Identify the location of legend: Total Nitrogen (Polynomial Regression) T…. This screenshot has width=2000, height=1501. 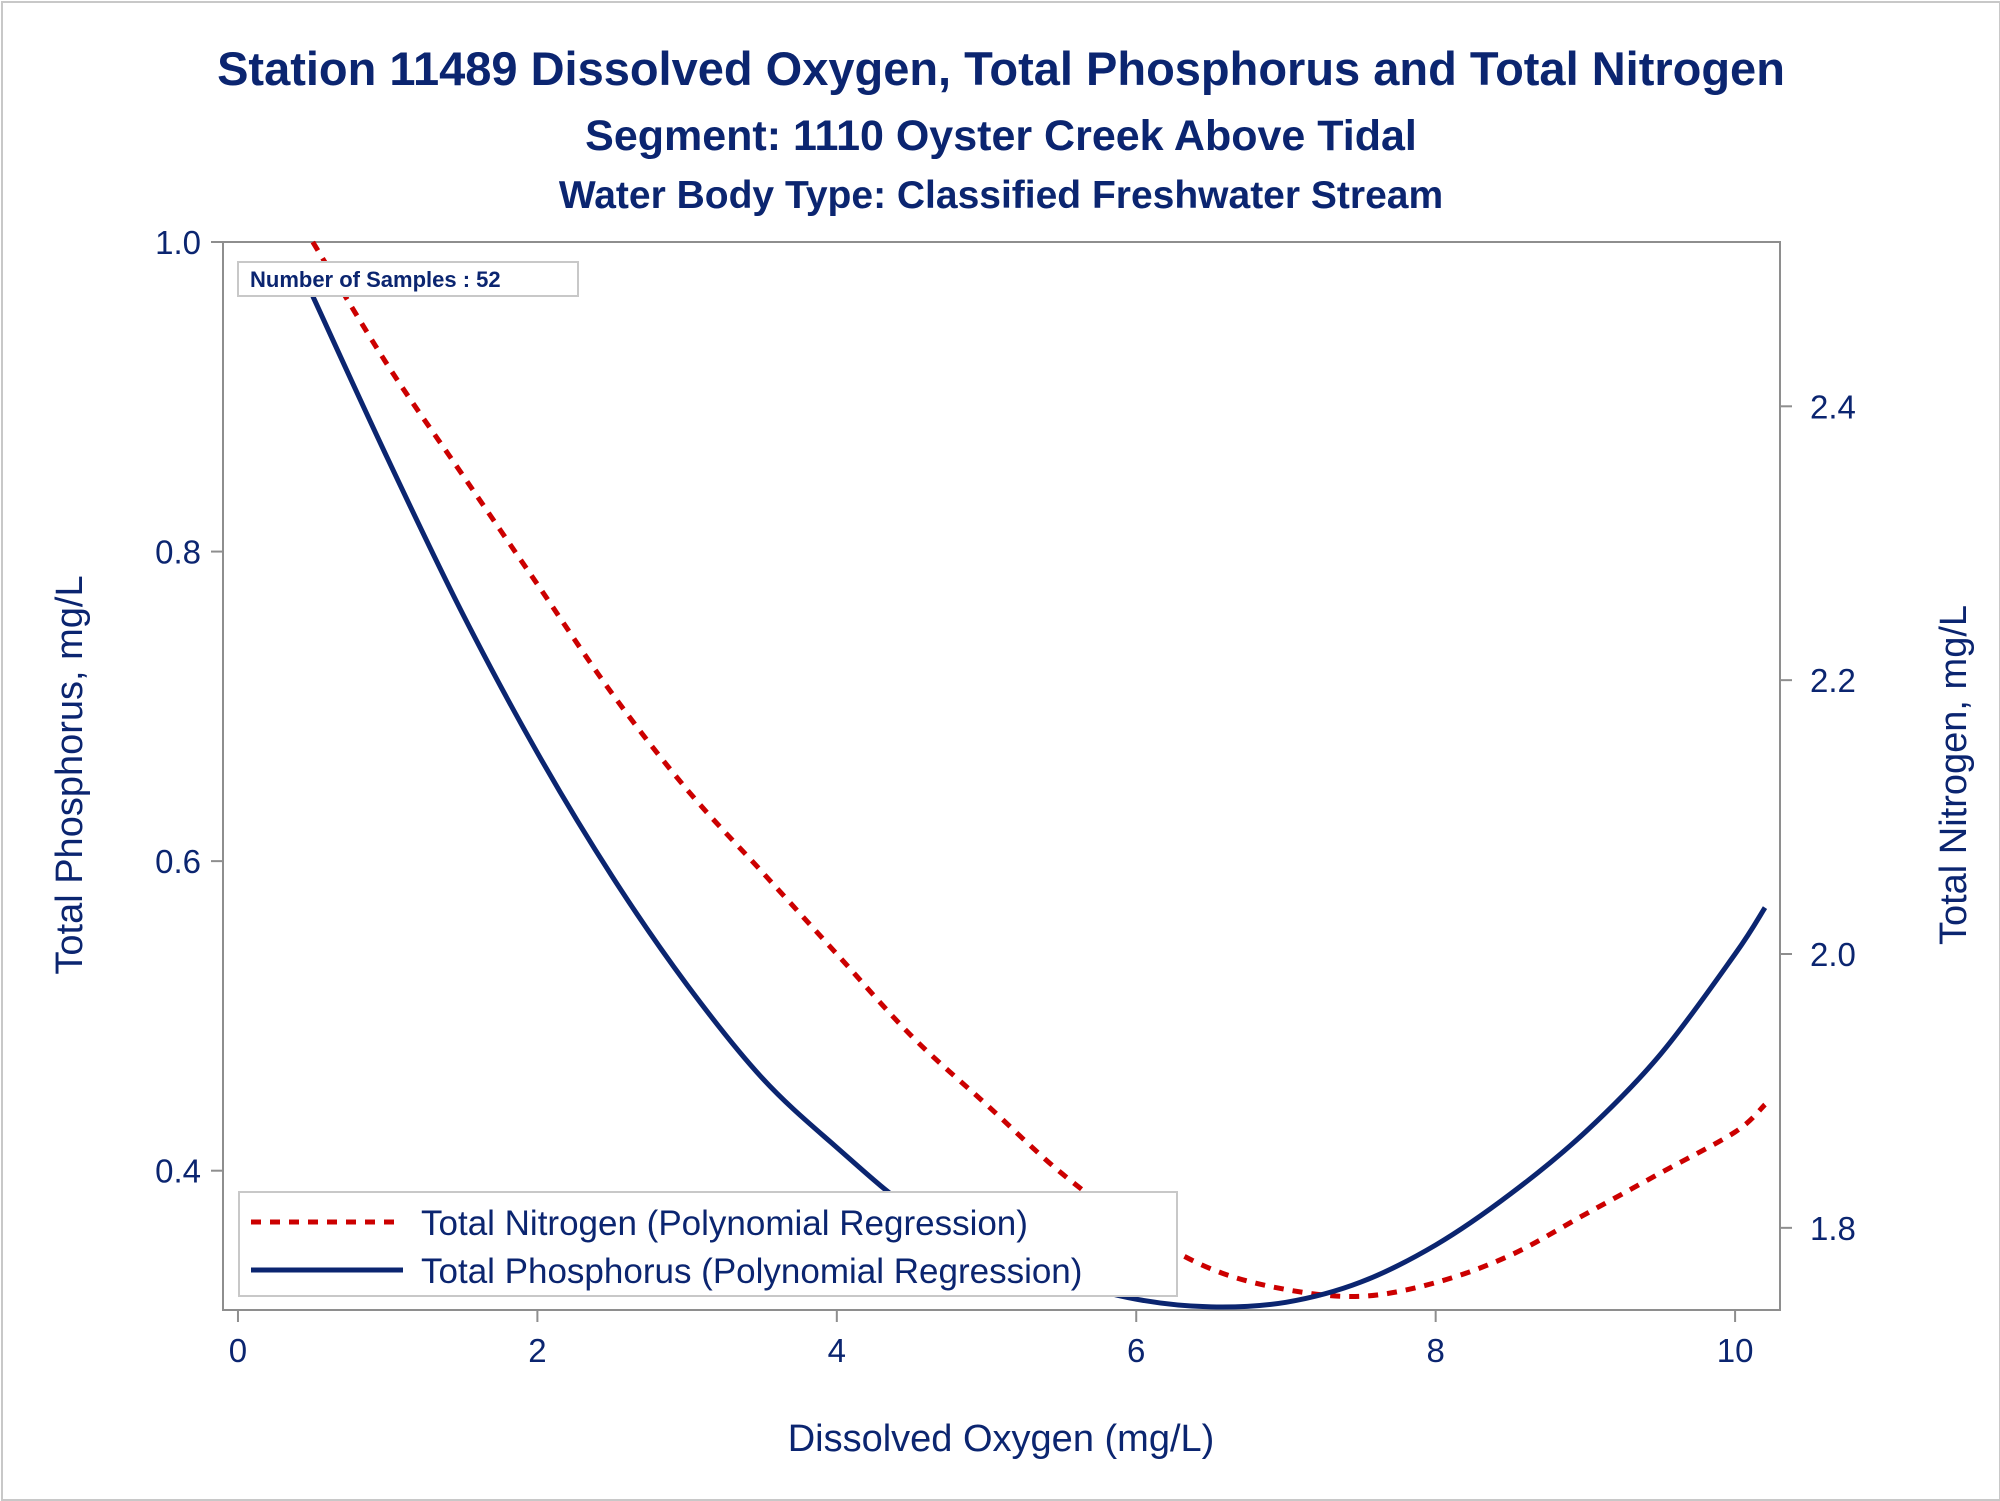
(708, 1244).